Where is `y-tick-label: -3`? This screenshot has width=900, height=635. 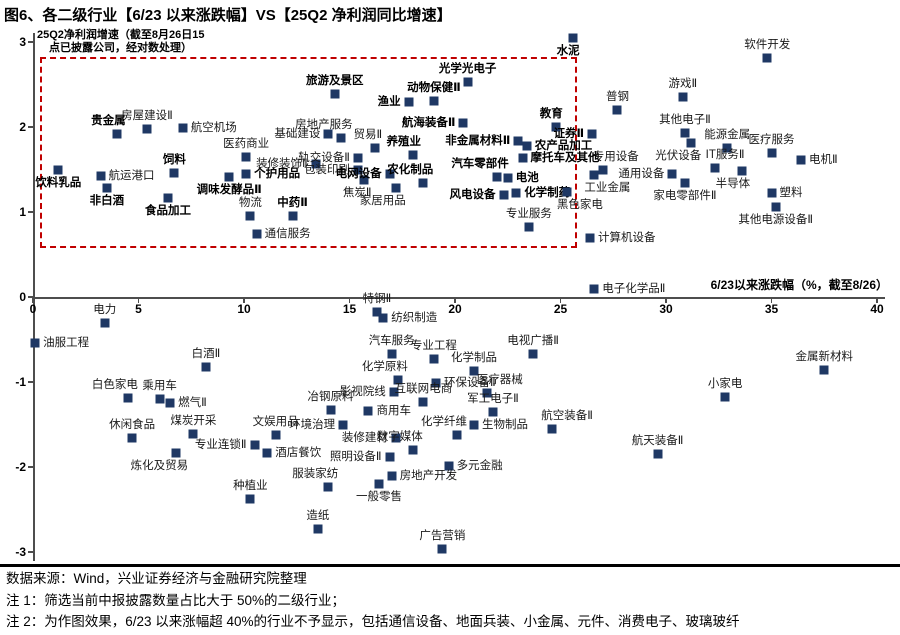
y-tick-label: -3 is located at coordinates (20, 552).